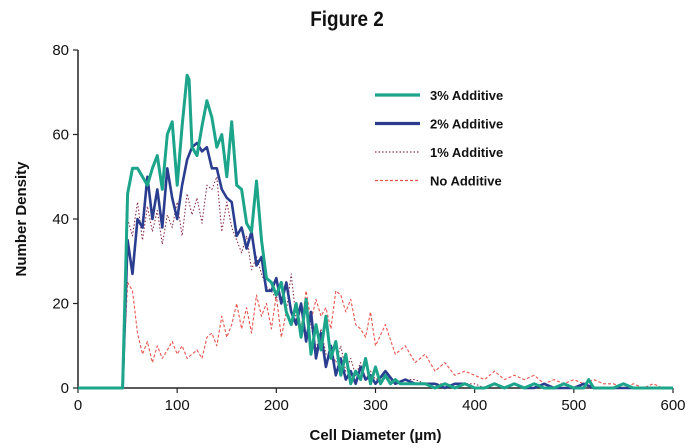 This screenshot has height=448, width=694. Describe the element at coordinates (375, 405) in the screenshot. I see `x-tick-label: 300` at that location.